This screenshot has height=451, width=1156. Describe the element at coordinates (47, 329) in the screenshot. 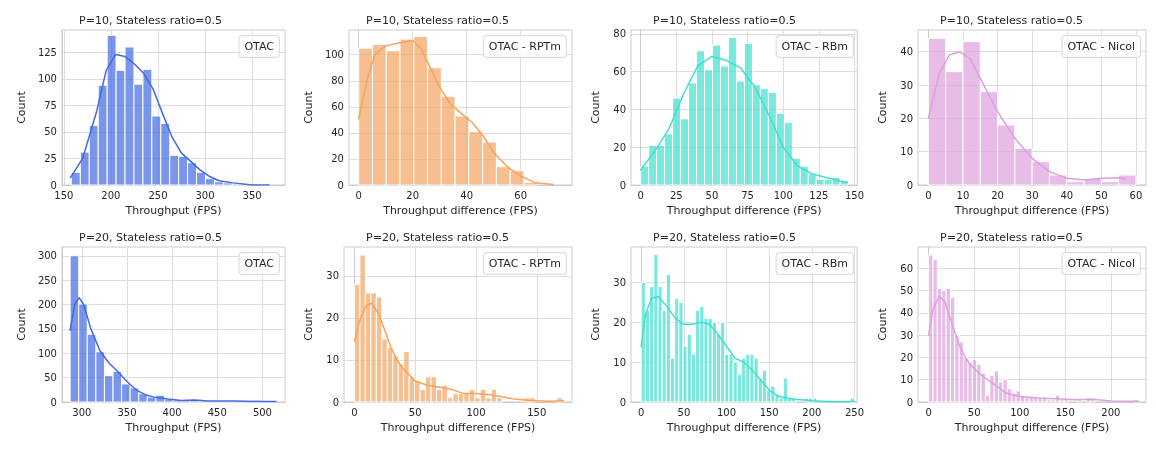

I see `y-tick-label: 150` at that location.